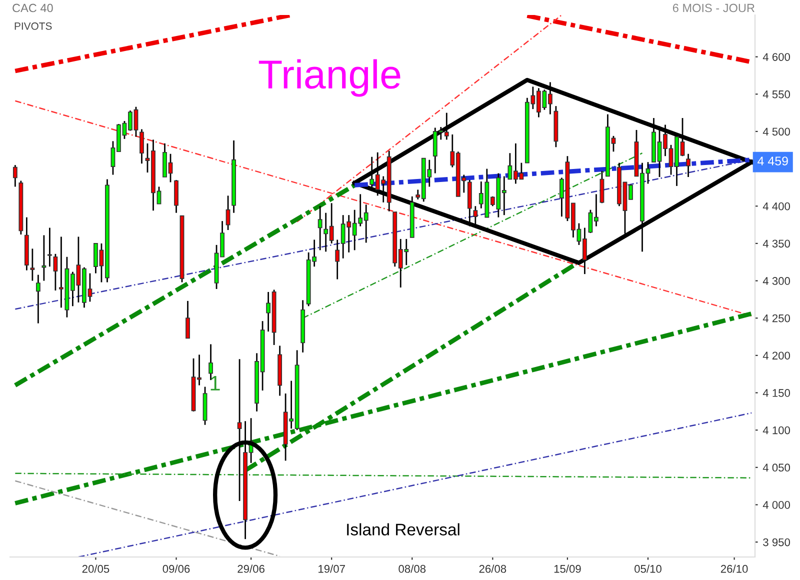 Image resolution: width=800 pixels, height=580 pixels. What do you see at coordinates (403, 529) in the screenshot?
I see `annotation: Island Reversal` at bounding box center [403, 529].